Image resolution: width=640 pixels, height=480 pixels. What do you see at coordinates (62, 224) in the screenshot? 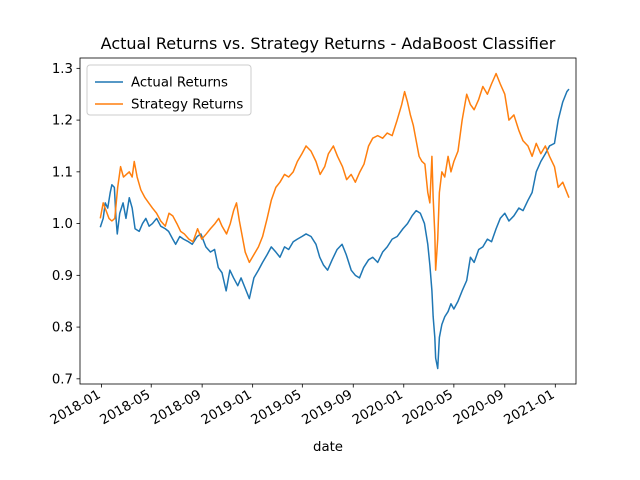
I see `y-tick-label: 1.0` at bounding box center [62, 224].